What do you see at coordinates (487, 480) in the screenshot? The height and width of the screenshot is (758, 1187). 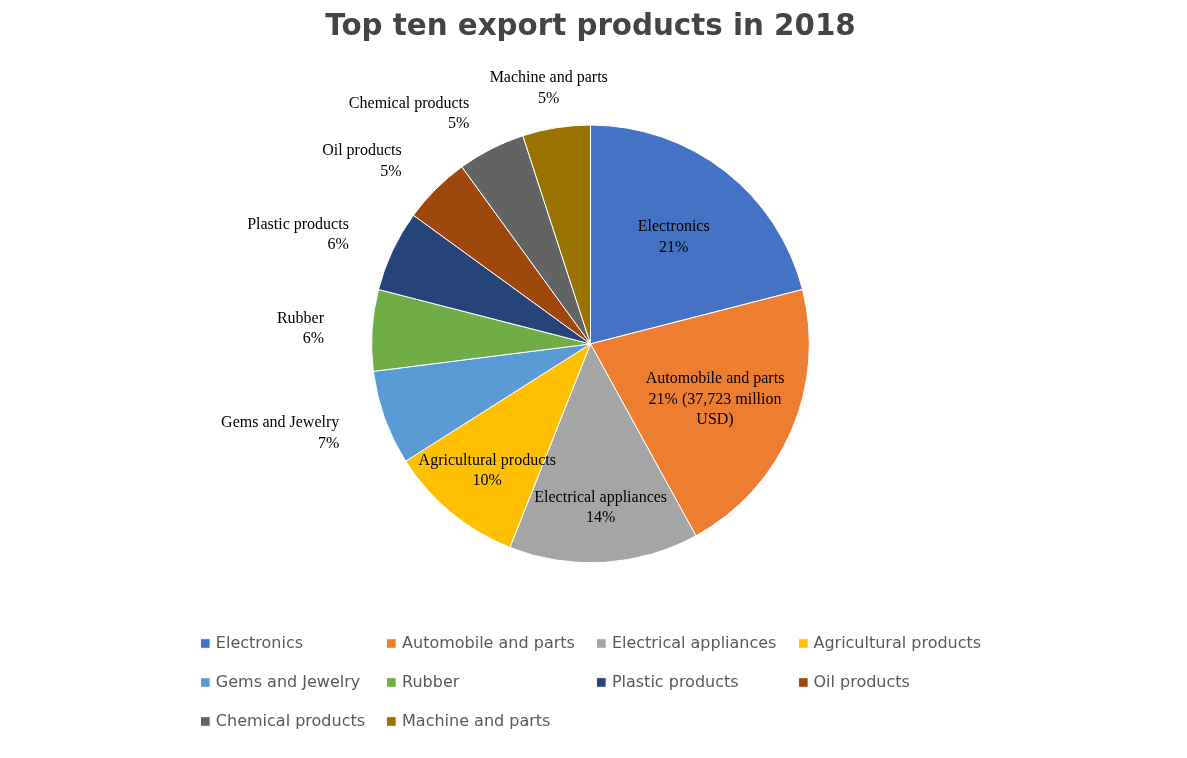 I see `data-label: 10%` at bounding box center [487, 480].